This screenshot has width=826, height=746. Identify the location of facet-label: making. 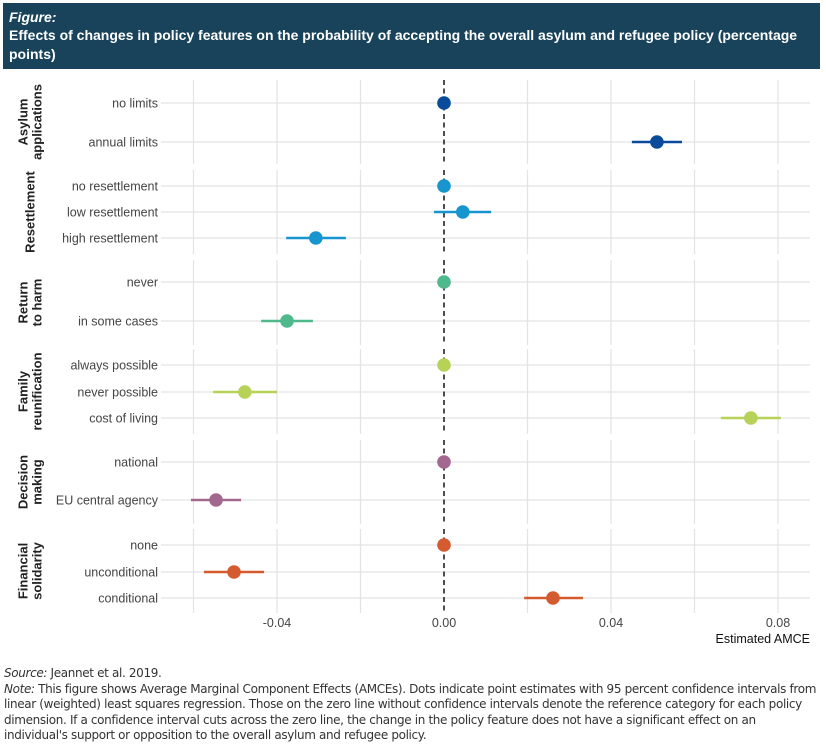
(37, 482).